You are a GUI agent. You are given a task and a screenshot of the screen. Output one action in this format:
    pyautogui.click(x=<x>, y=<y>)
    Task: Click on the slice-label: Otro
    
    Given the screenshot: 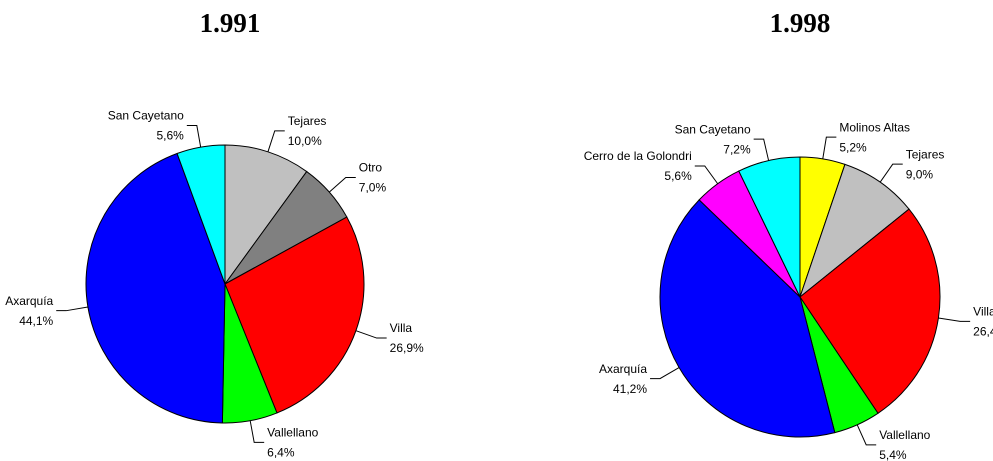 What is the action you would take?
    pyautogui.click(x=371, y=168)
    